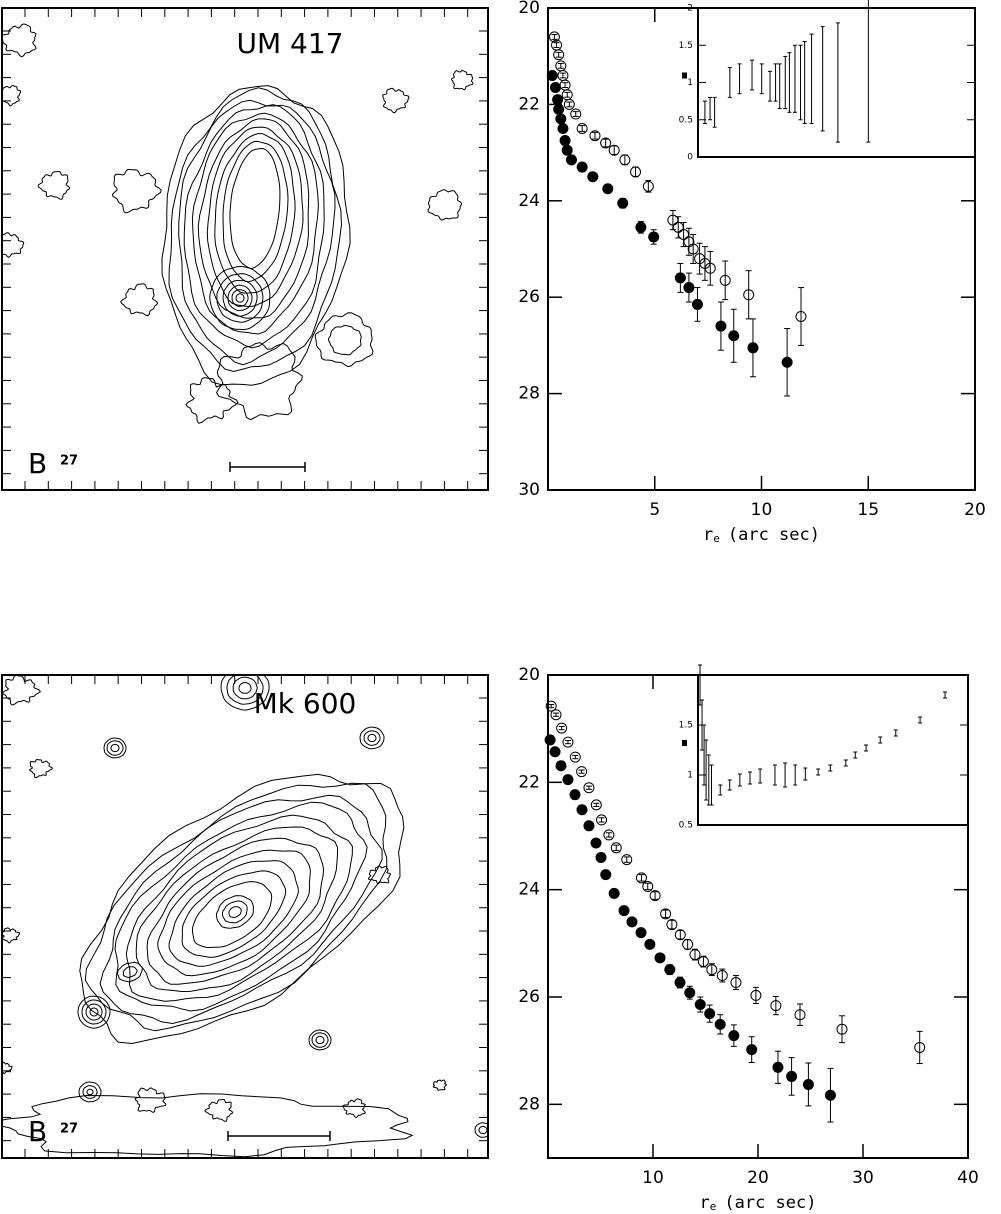  Describe the element at coordinates (690, 158) in the screenshot. I see `inset-y-tick-label: 0` at that location.